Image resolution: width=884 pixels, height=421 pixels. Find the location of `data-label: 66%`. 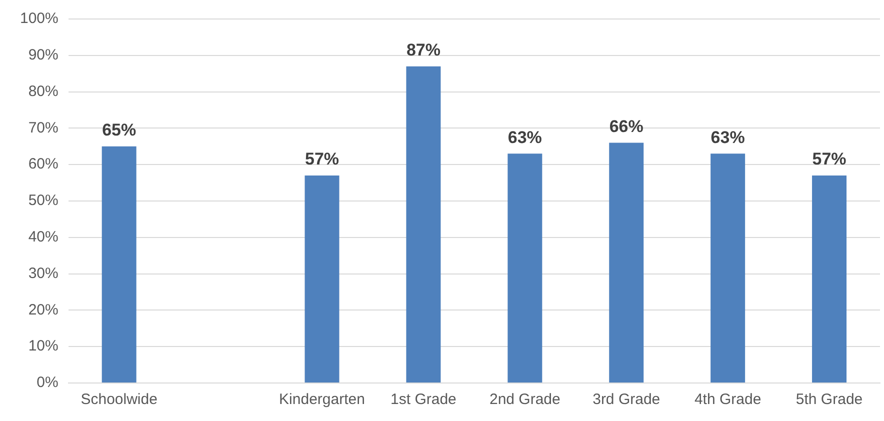

data-label: 66% is located at coordinates (626, 126).